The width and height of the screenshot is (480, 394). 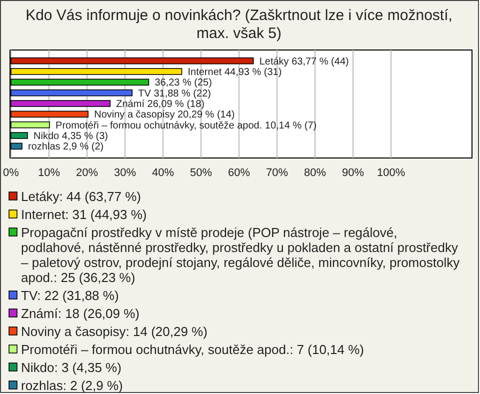 What do you see at coordinates (125, 173) in the screenshot?
I see `x-tick-label: 30%` at bounding box center [125, 173].